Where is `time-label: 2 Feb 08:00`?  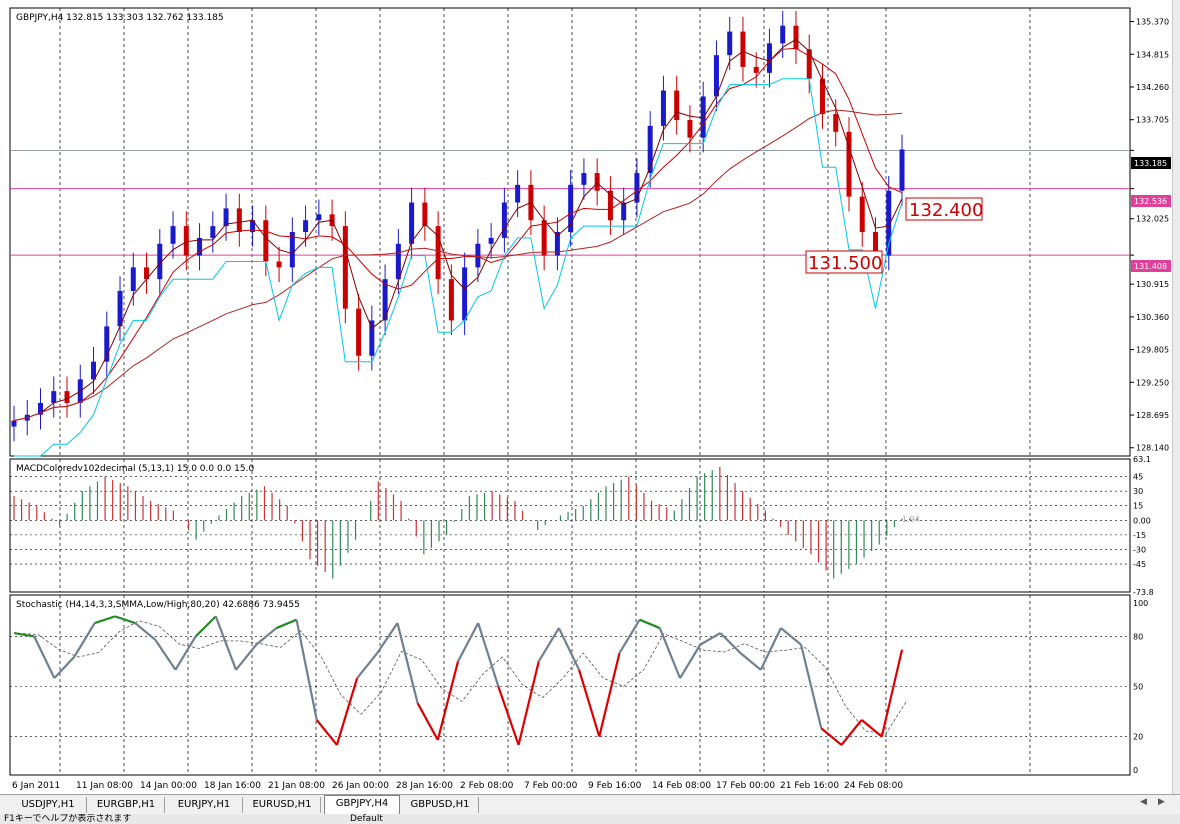
time-label: 2 Feb 08:00 is located at coordinates (487, 786).